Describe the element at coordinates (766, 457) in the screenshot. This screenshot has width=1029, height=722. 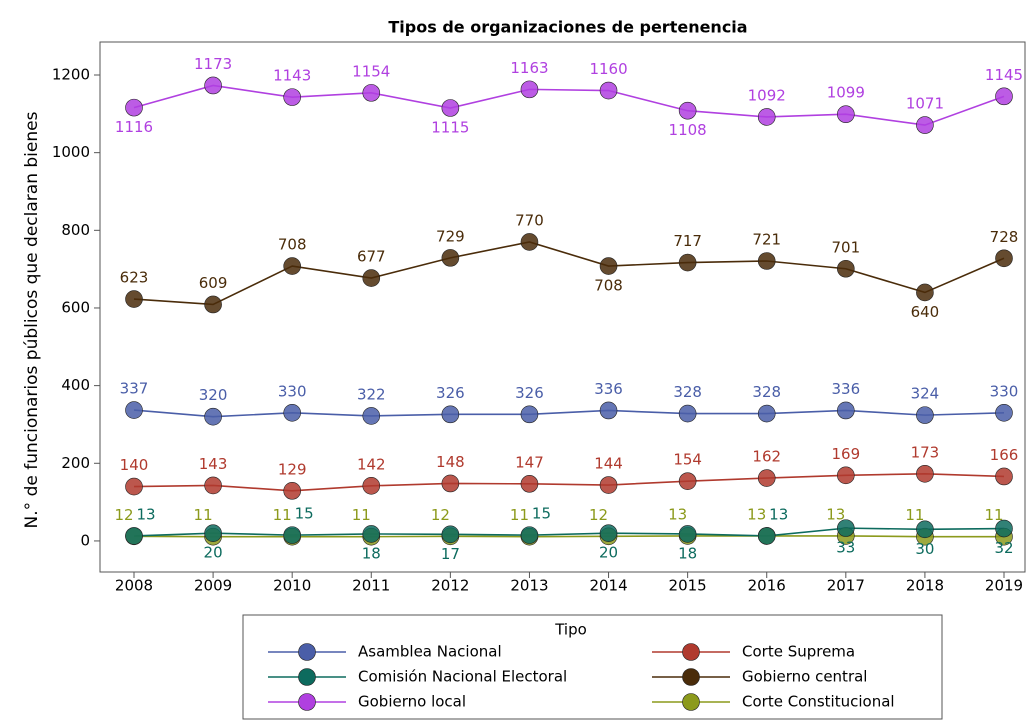
I see `data-label: 162` at that location.